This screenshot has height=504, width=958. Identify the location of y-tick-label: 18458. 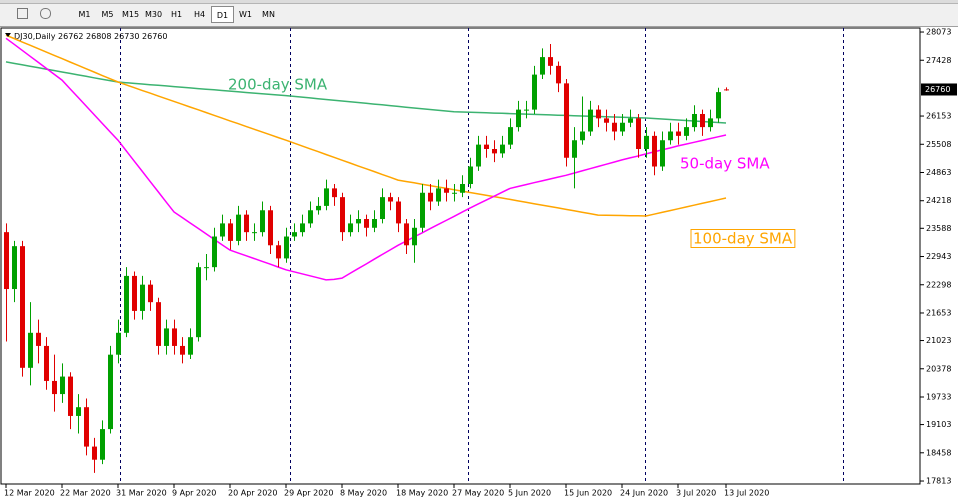
(938, 452).